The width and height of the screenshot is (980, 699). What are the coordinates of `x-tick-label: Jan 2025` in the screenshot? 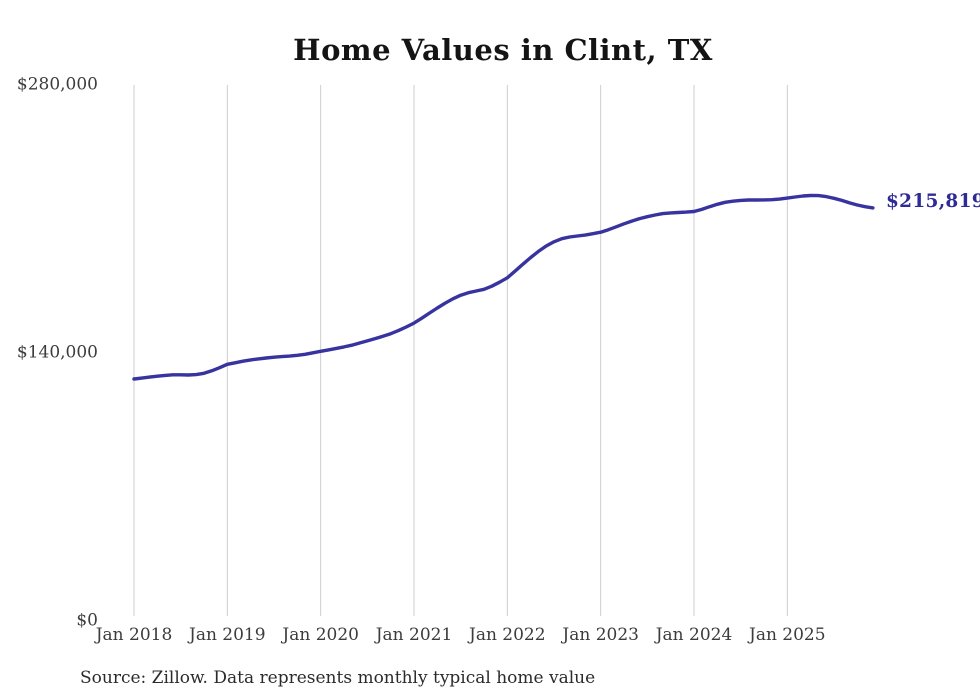 It's located at (786, 635).